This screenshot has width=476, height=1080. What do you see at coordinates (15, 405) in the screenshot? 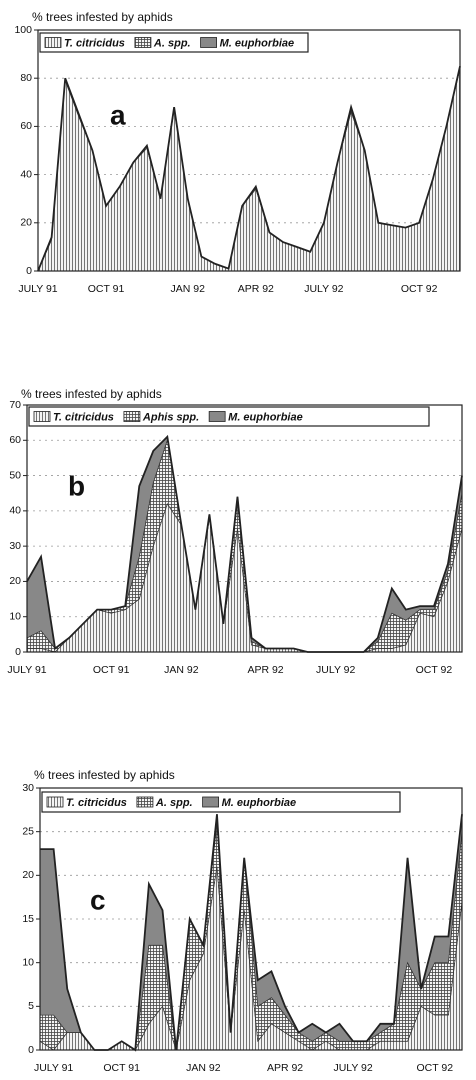
I see `y-tick-label: 70` at bounding box center [15, 405].